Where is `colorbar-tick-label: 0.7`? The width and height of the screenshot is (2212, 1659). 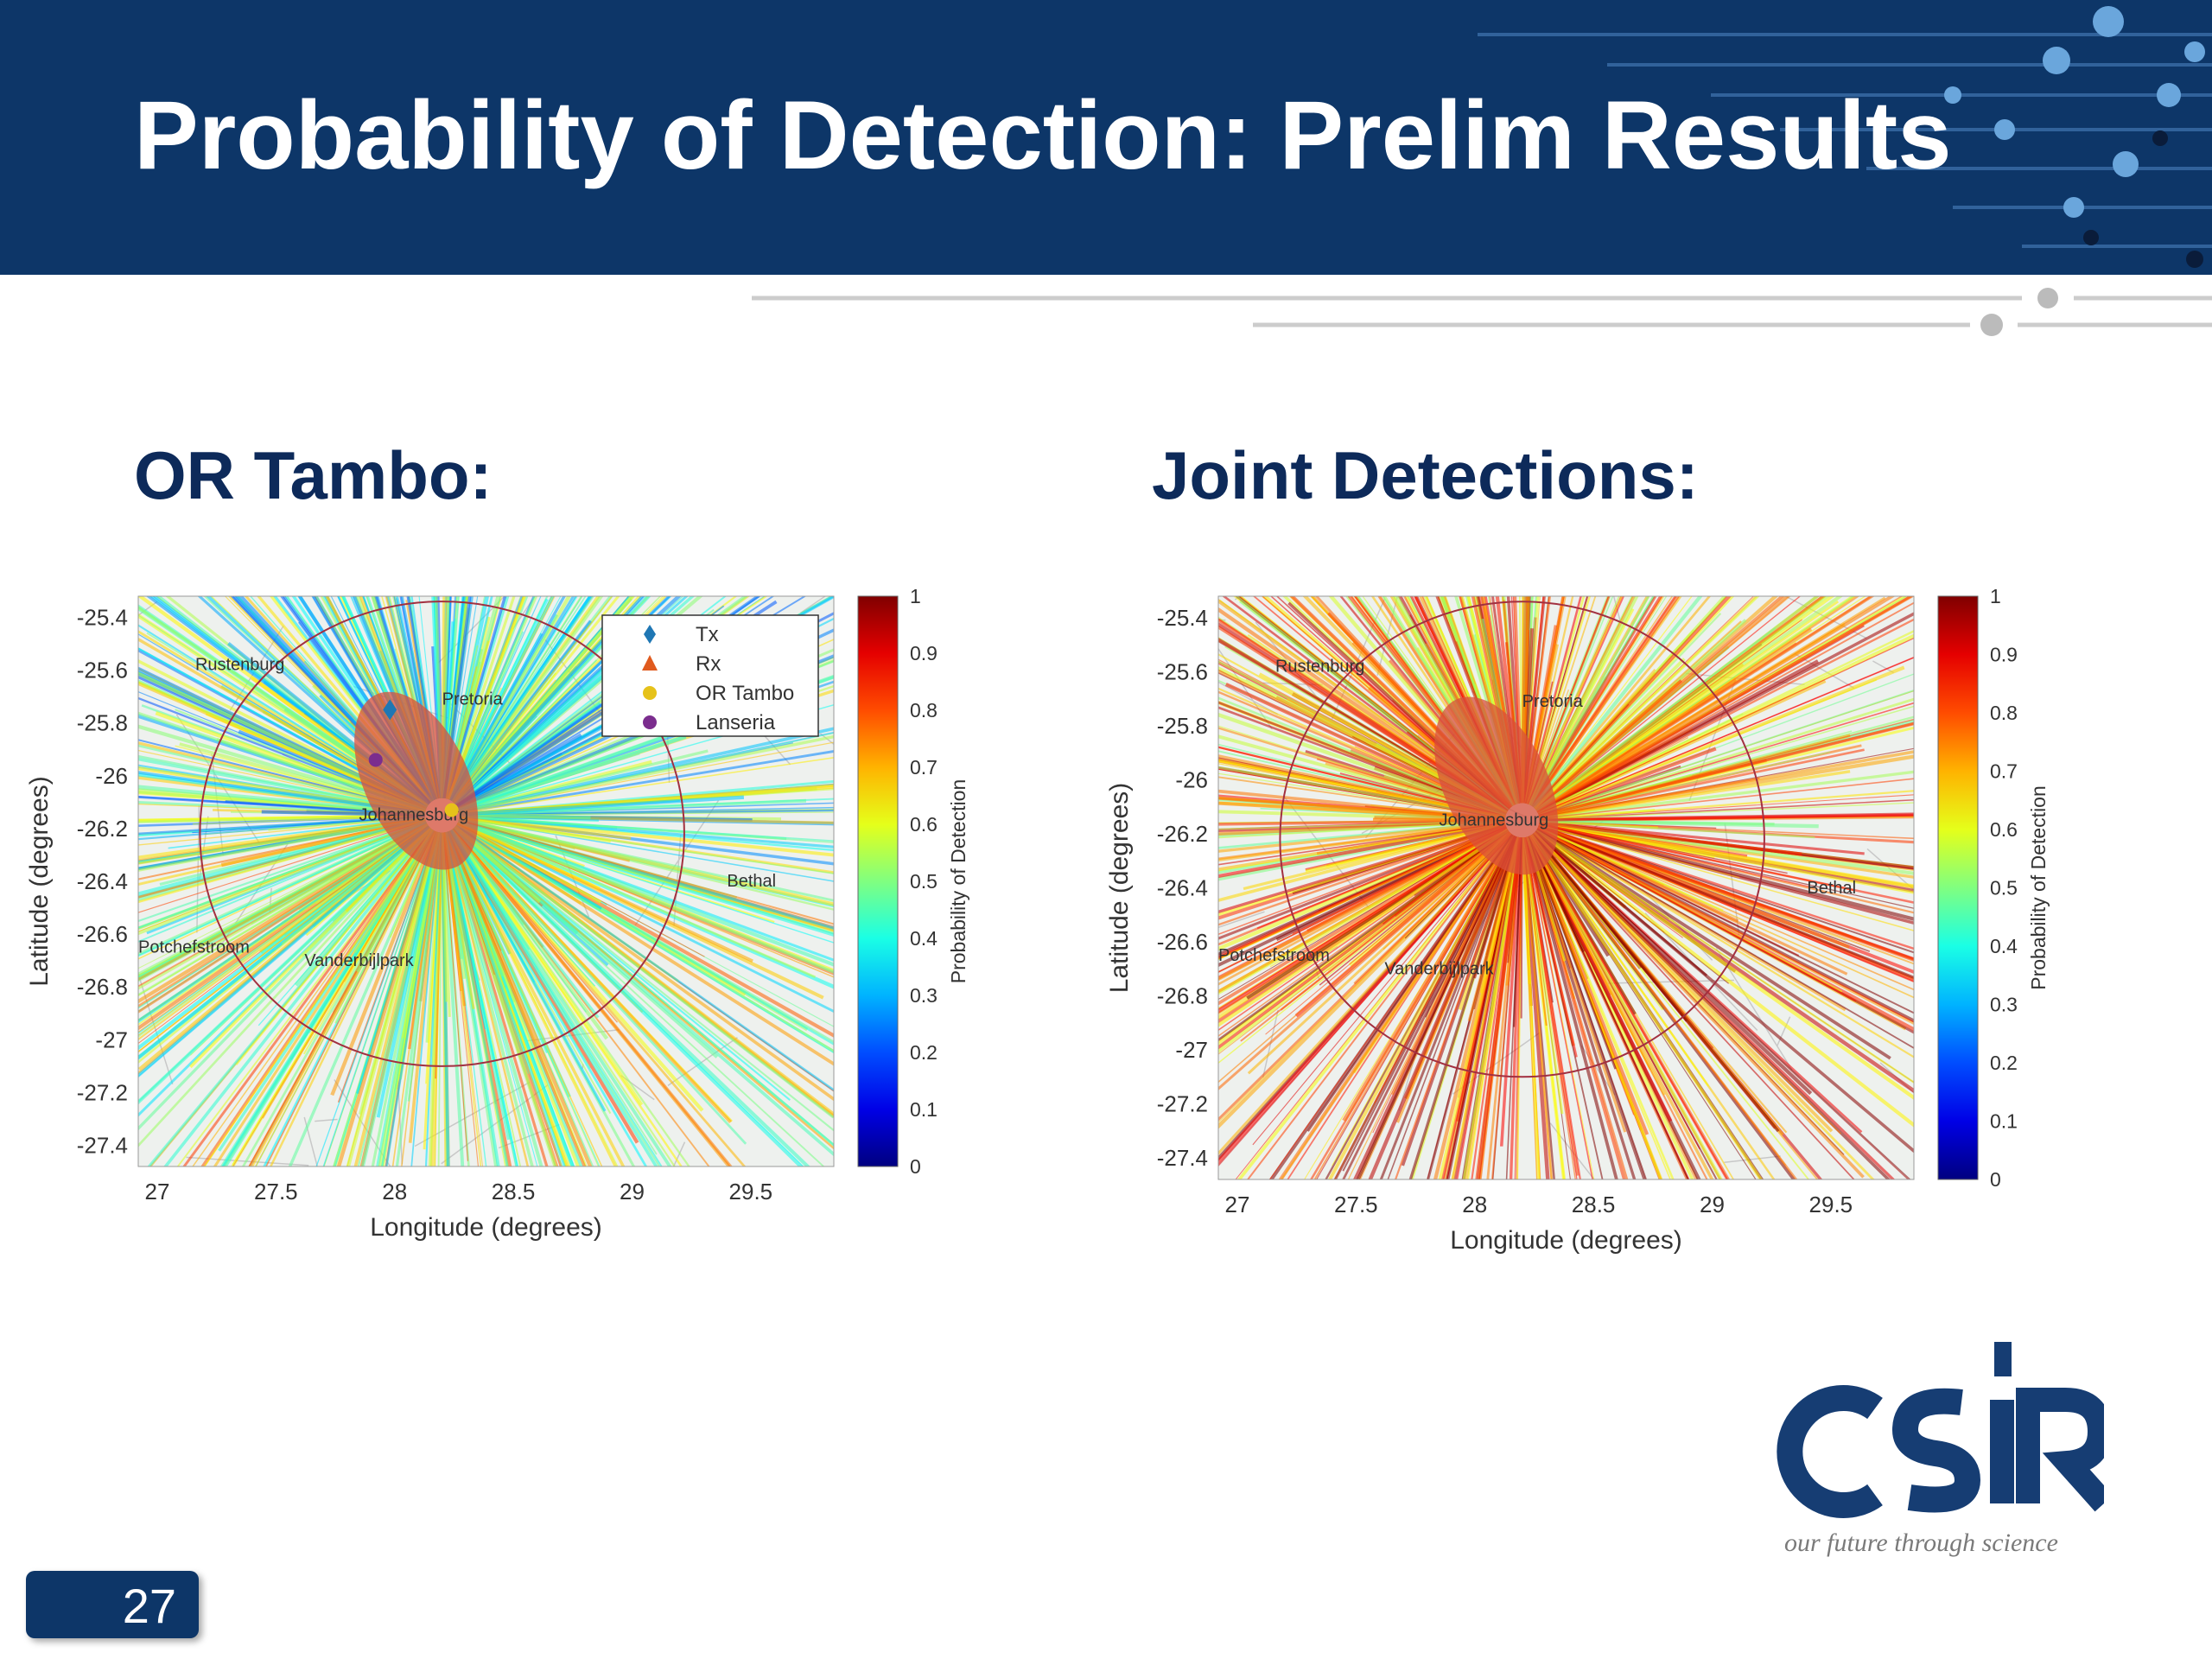
colorbar-tick-label: 0.7 is located at coordinates (2004, 771).